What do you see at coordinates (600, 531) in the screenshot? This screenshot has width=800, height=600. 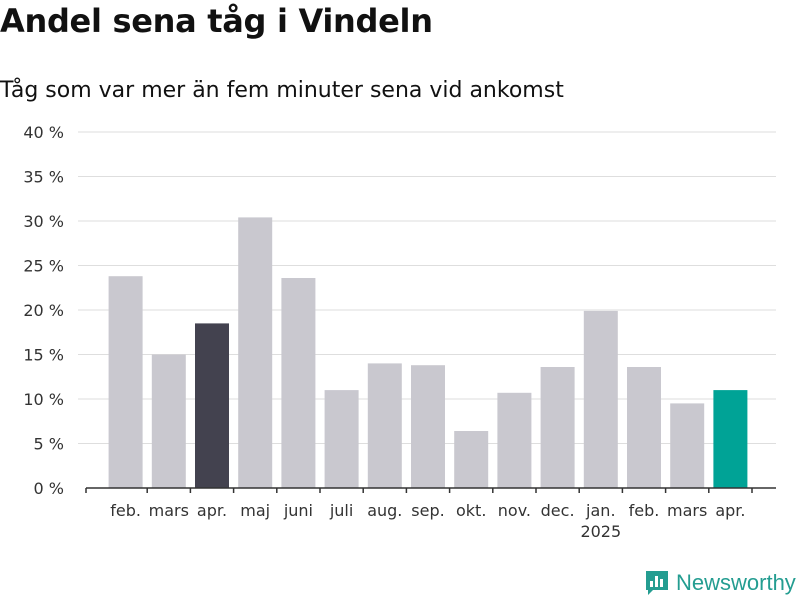 I see `x-year-label: 2025` at bounding box center [600, 531].